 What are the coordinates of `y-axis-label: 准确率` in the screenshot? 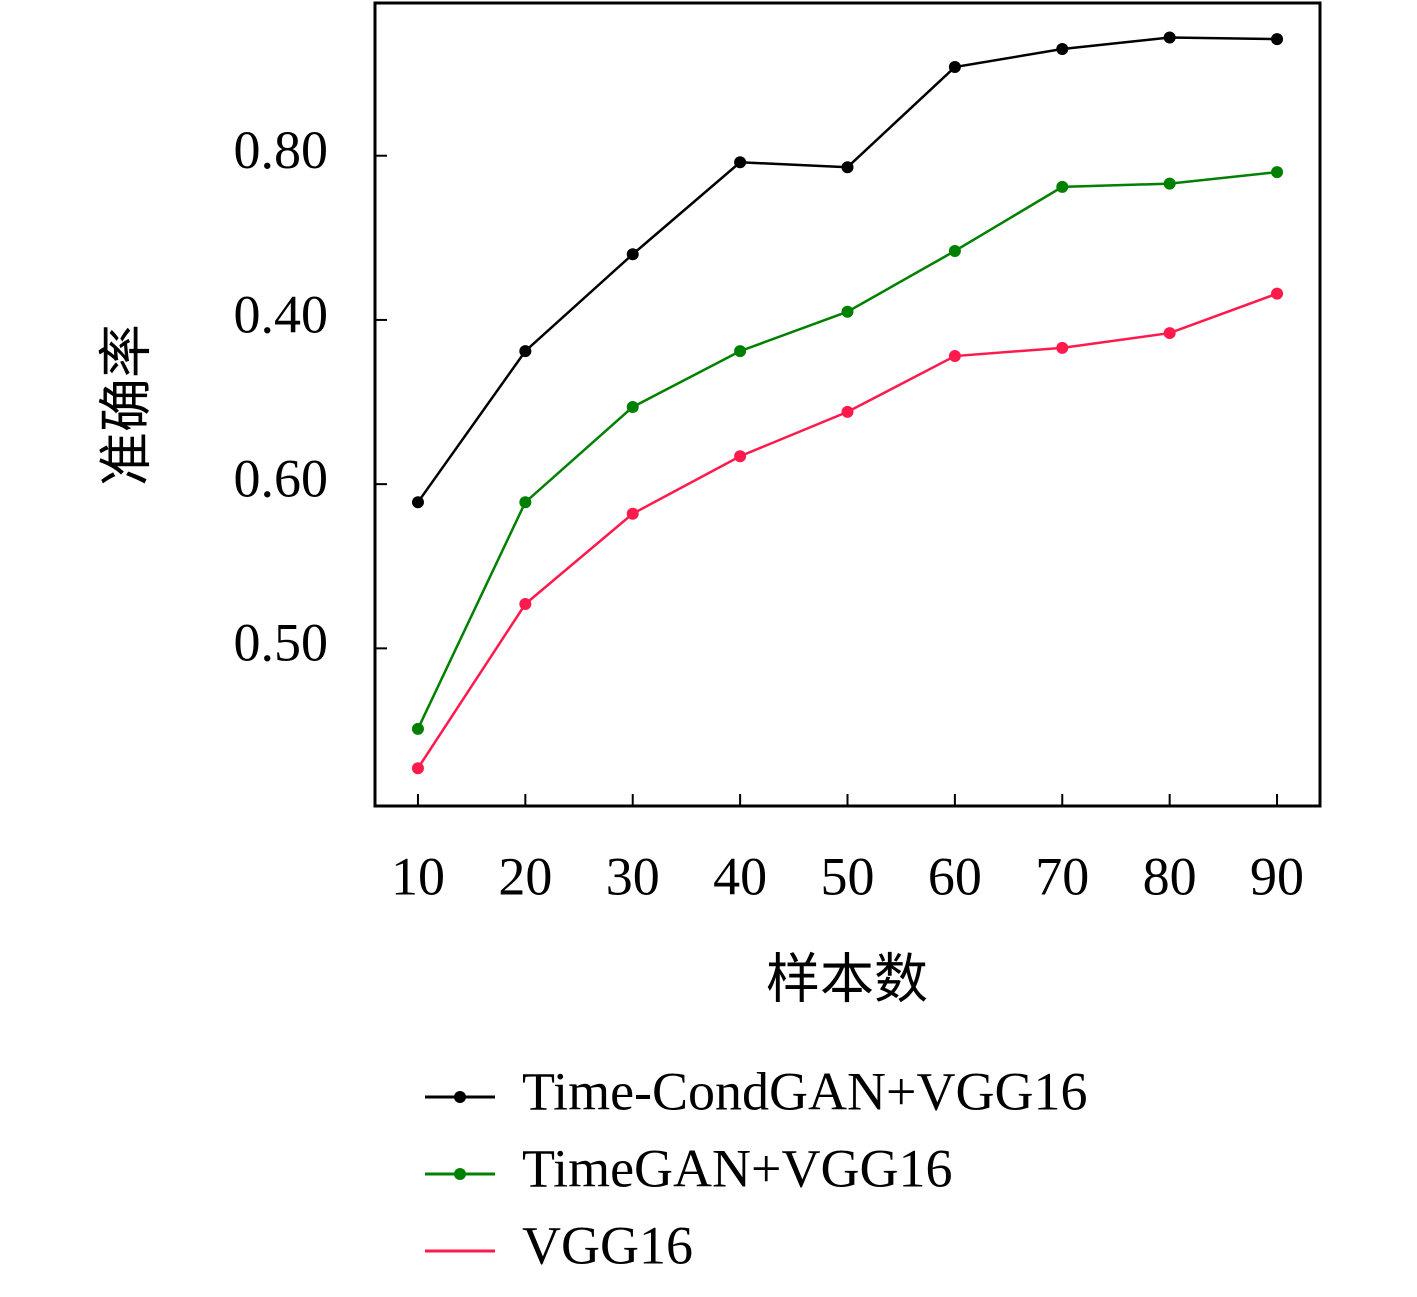 It's located at (126, 405).